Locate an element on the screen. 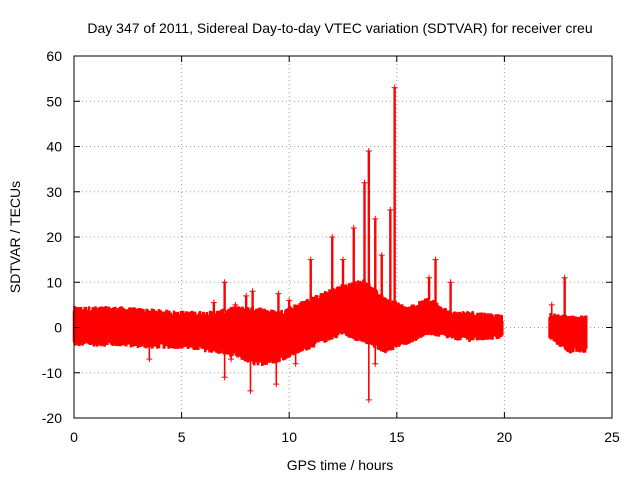  x-axis-label: GPS time / hours is located at coordinates (340, 465).